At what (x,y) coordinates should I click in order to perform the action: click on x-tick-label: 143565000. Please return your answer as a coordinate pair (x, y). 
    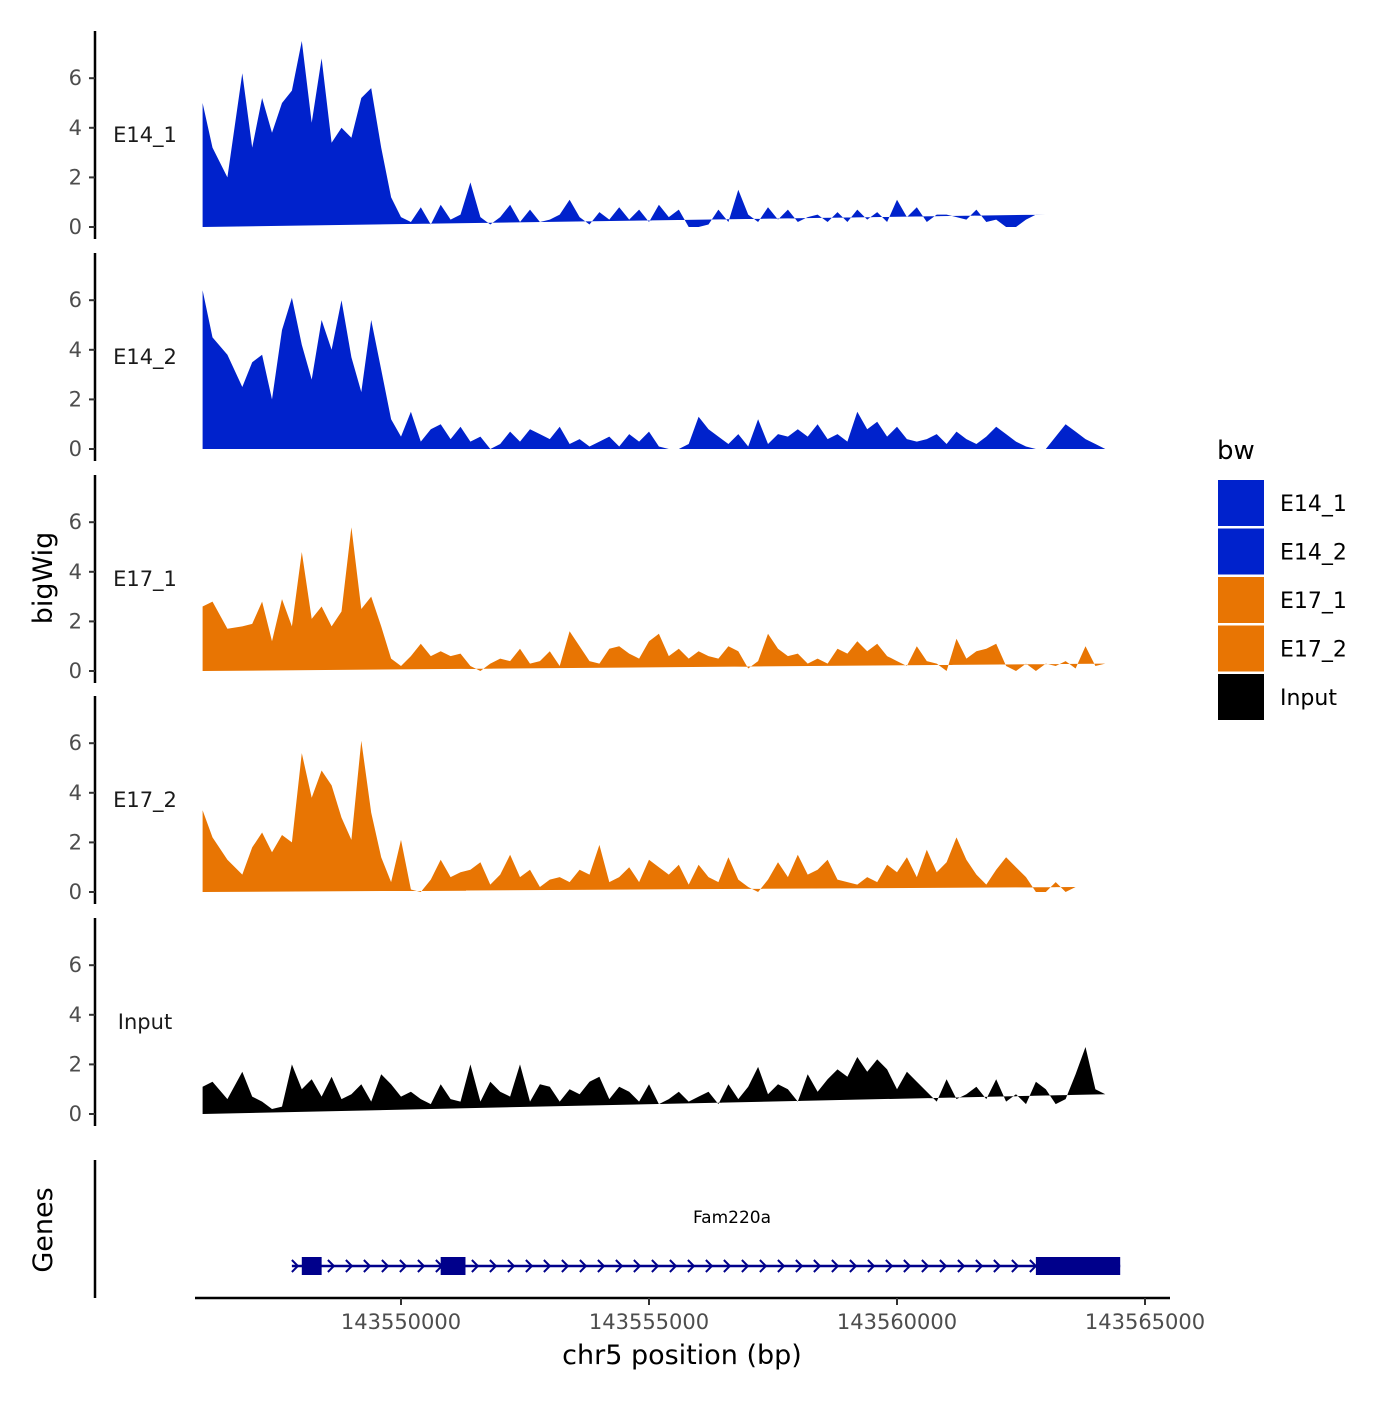
    Looking at the image, I should click on (1145, 1322).